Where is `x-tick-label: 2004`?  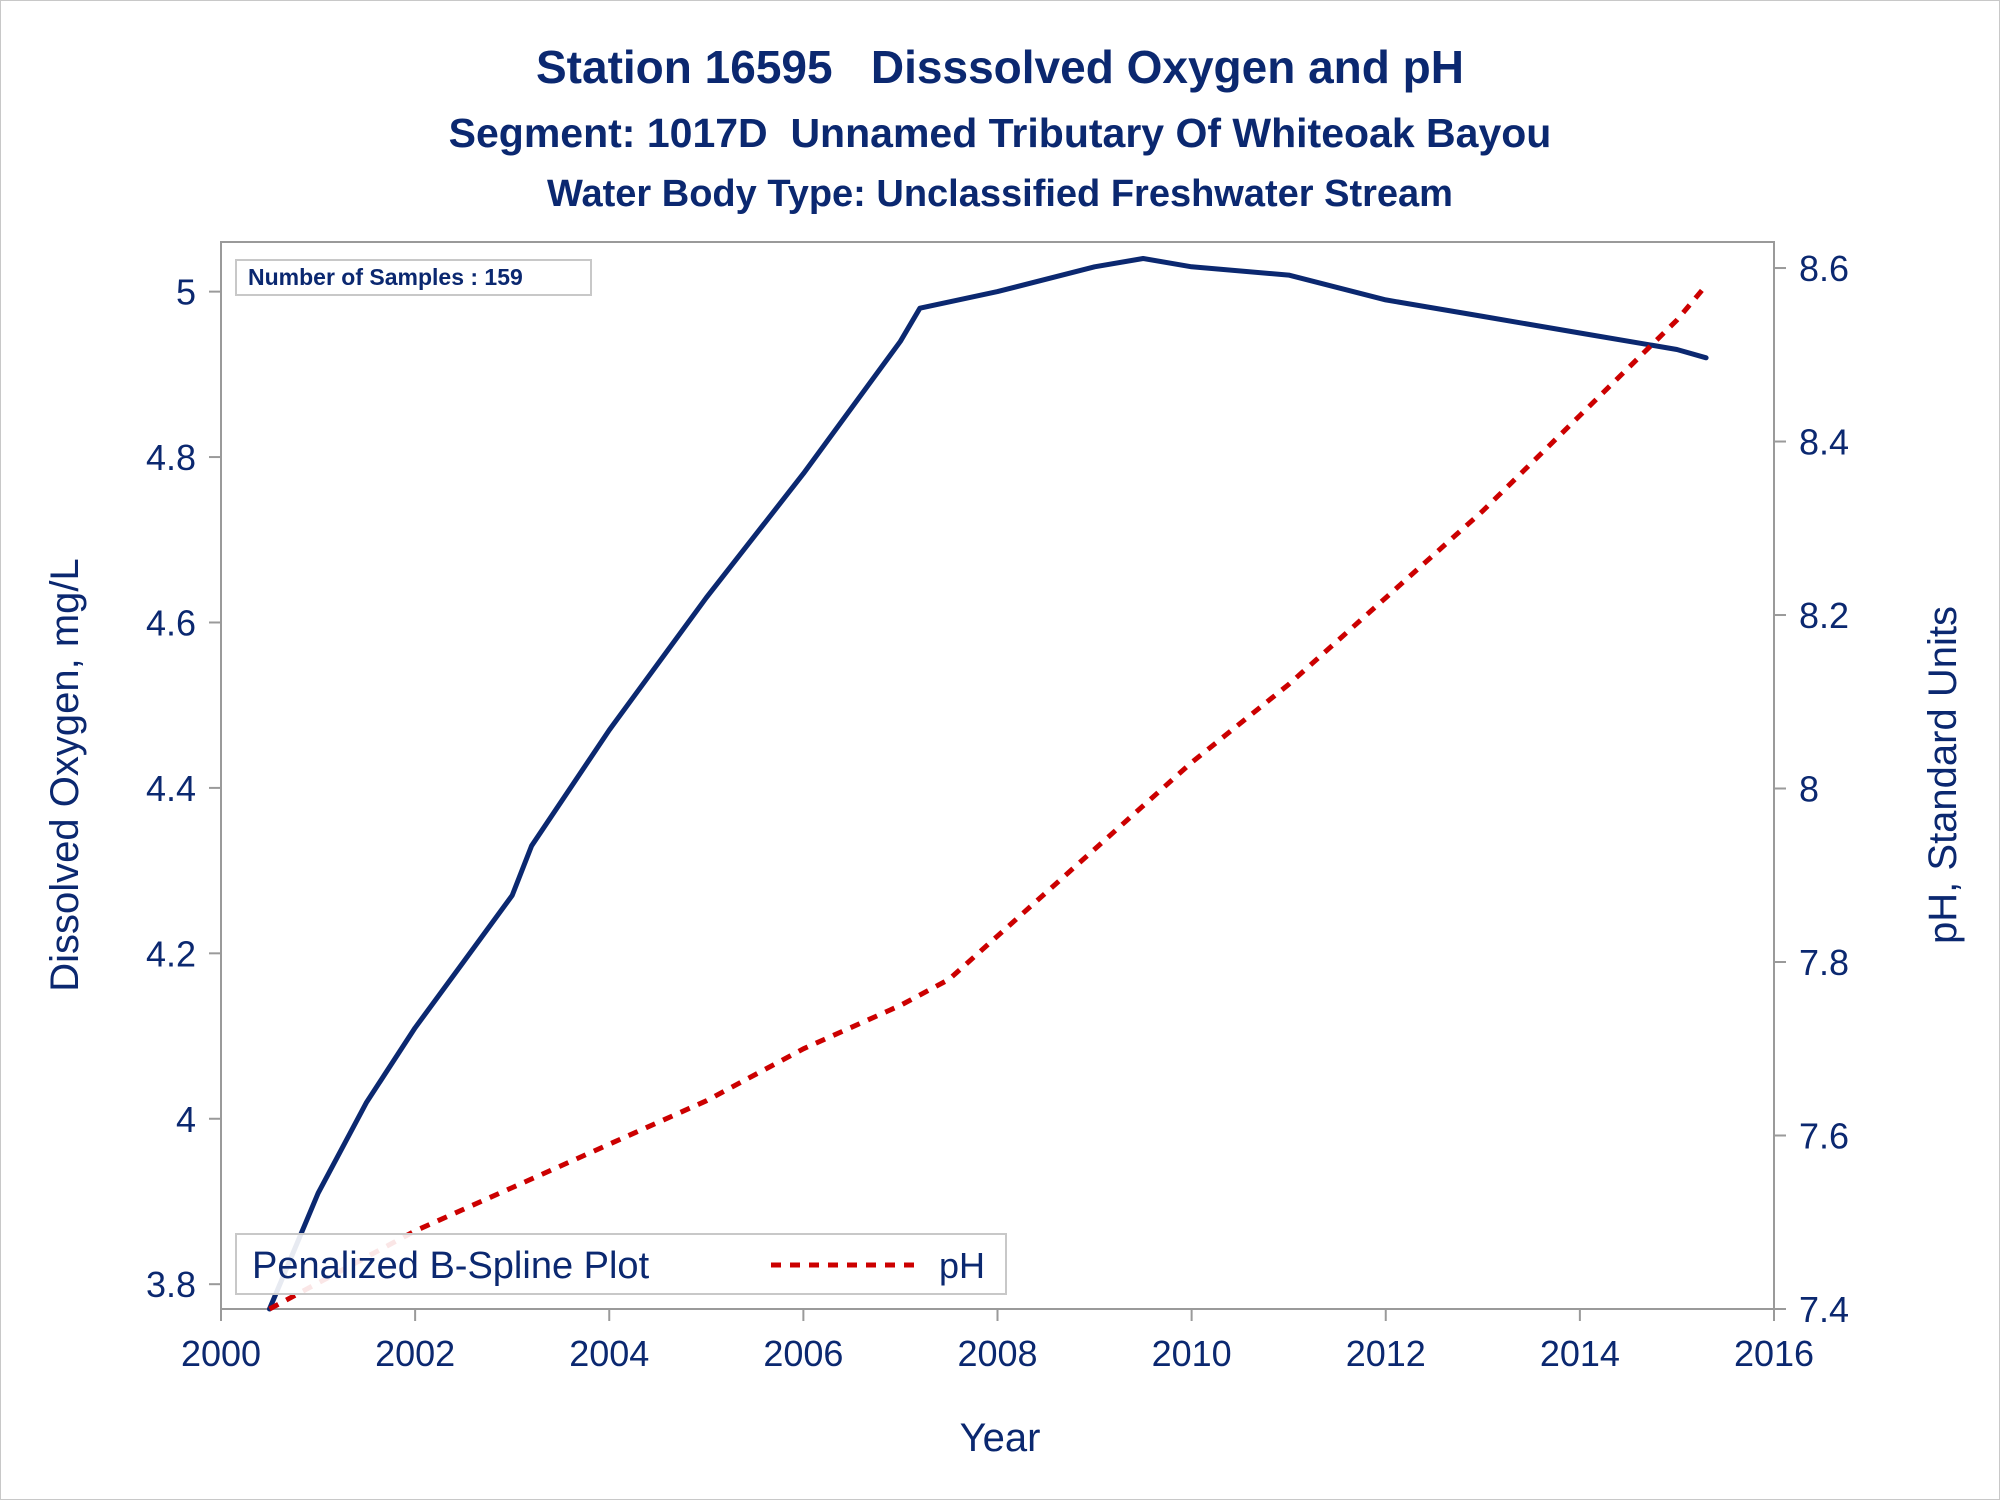
x-tick-label: 2004 is located at coordinates (609, 1353).